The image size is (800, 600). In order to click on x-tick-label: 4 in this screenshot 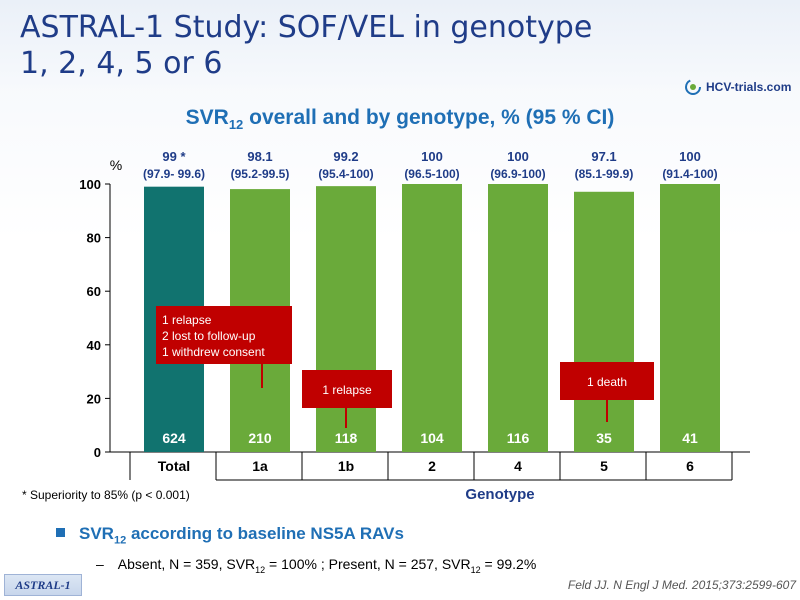, I will do `click(518, 466)`.